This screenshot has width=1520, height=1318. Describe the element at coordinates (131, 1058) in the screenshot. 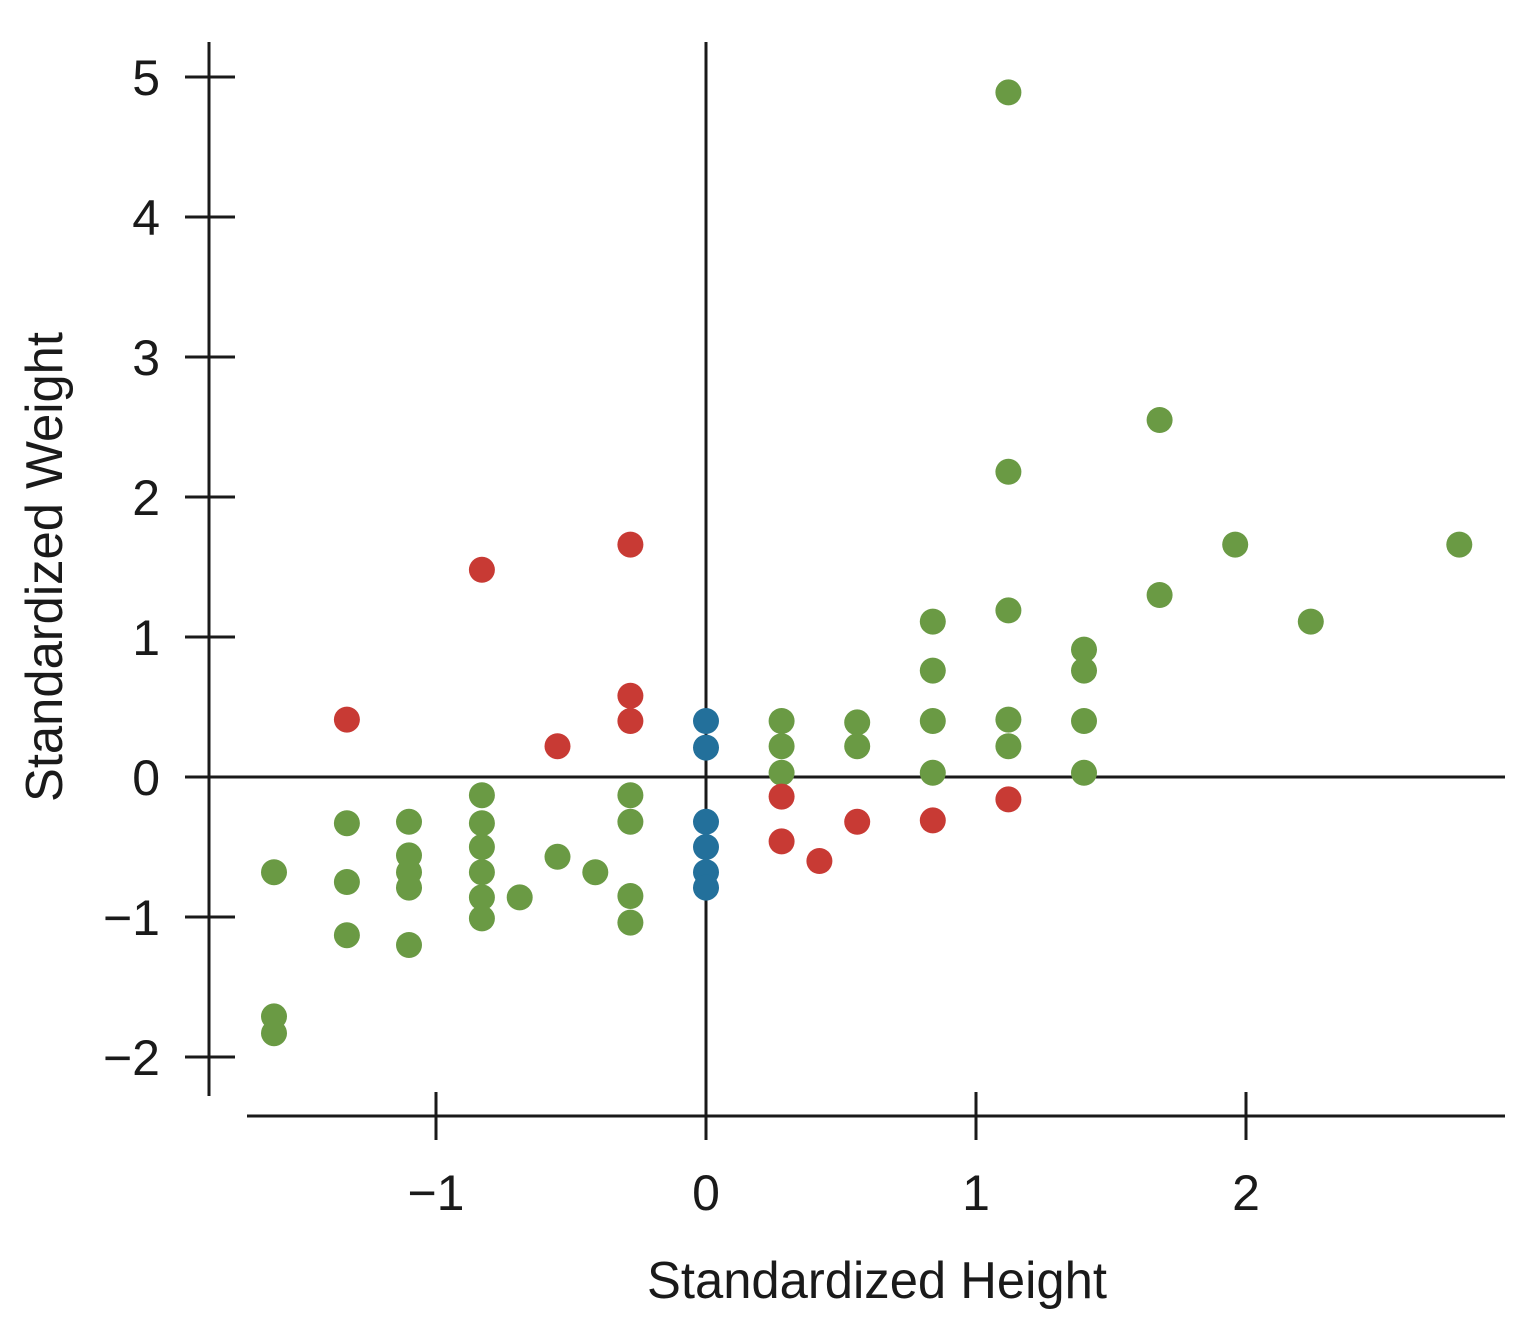

I see `y-tick-label: −2` at that location.